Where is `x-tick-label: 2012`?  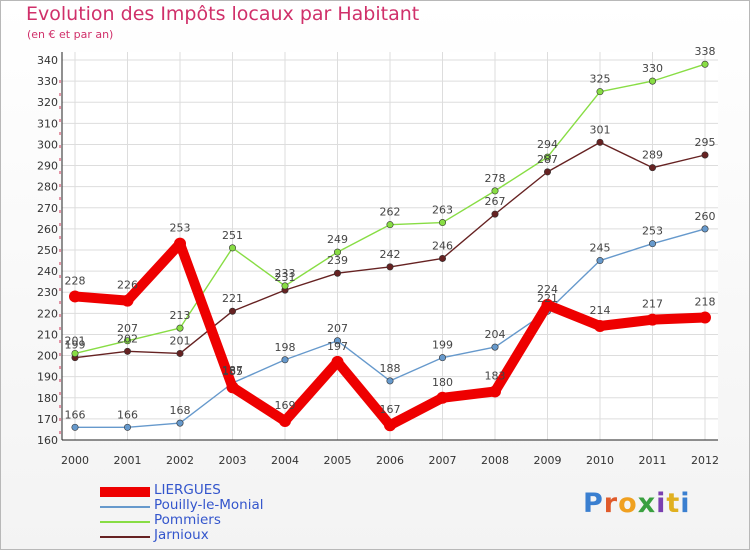 x-tick-label: 2012 is located at coordinates (705, 460).